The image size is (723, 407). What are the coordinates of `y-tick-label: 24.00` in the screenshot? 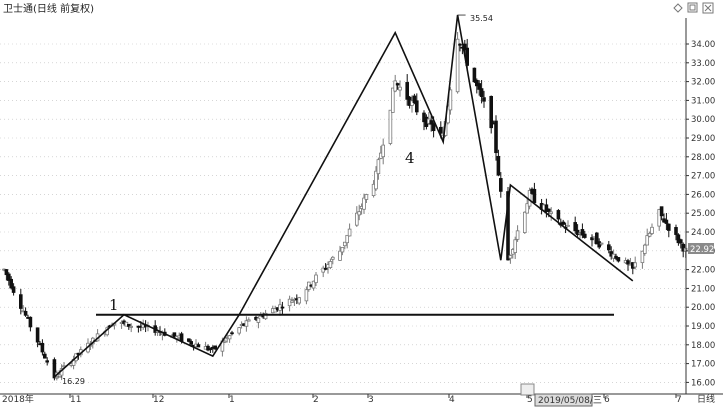 It's located at (703, 233).